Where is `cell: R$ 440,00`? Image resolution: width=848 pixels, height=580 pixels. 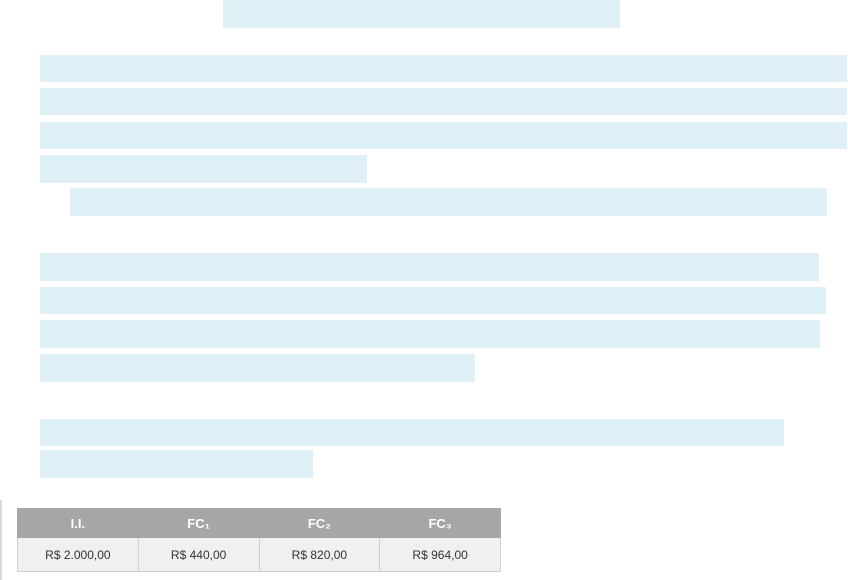
cell: R$ 440,00 is located at coordinates (198, 554).